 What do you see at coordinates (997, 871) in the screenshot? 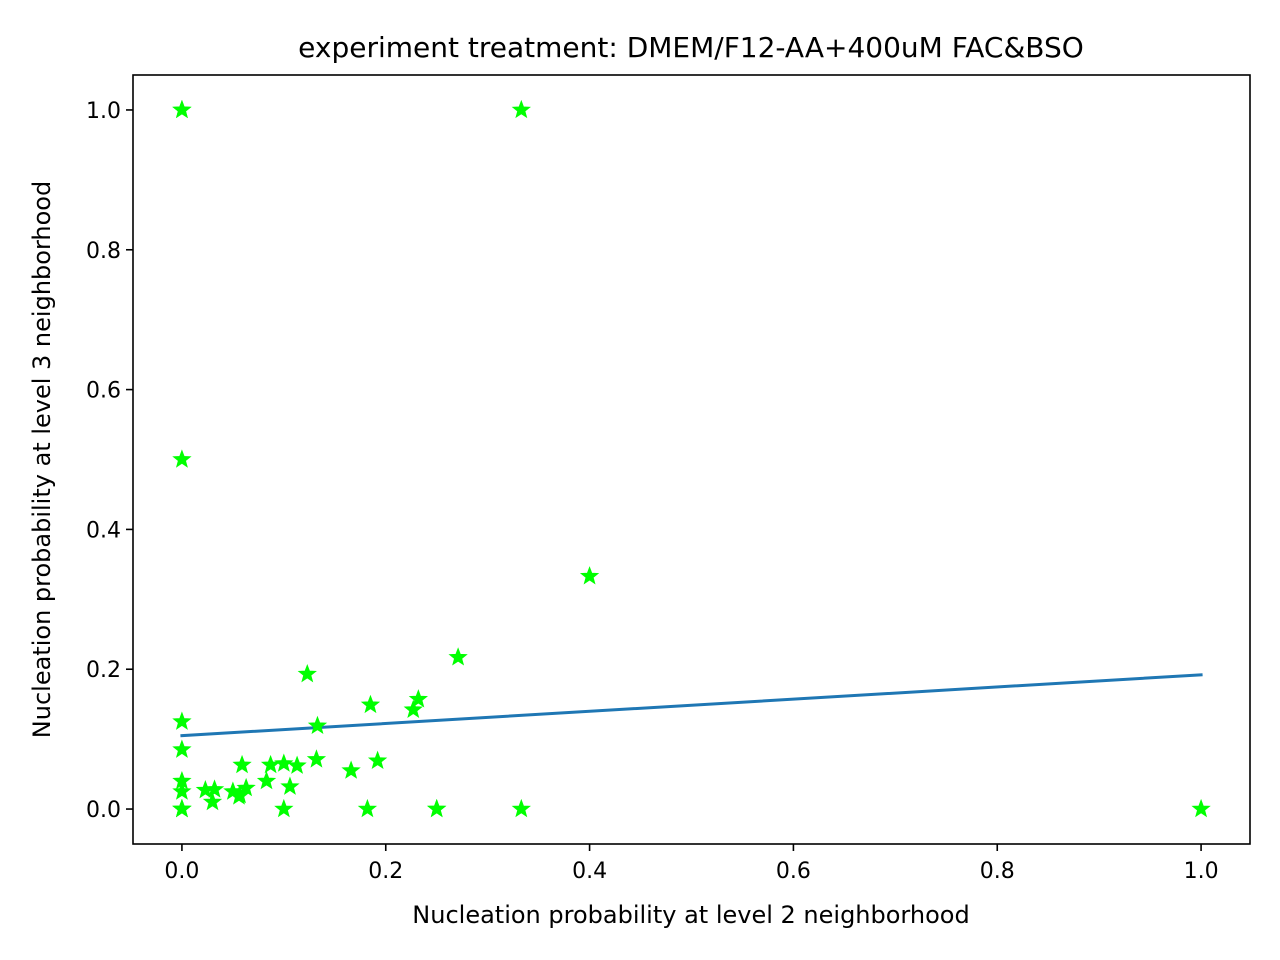
I see `x-tick-label: 0.8` at bounding box center [997, 871].